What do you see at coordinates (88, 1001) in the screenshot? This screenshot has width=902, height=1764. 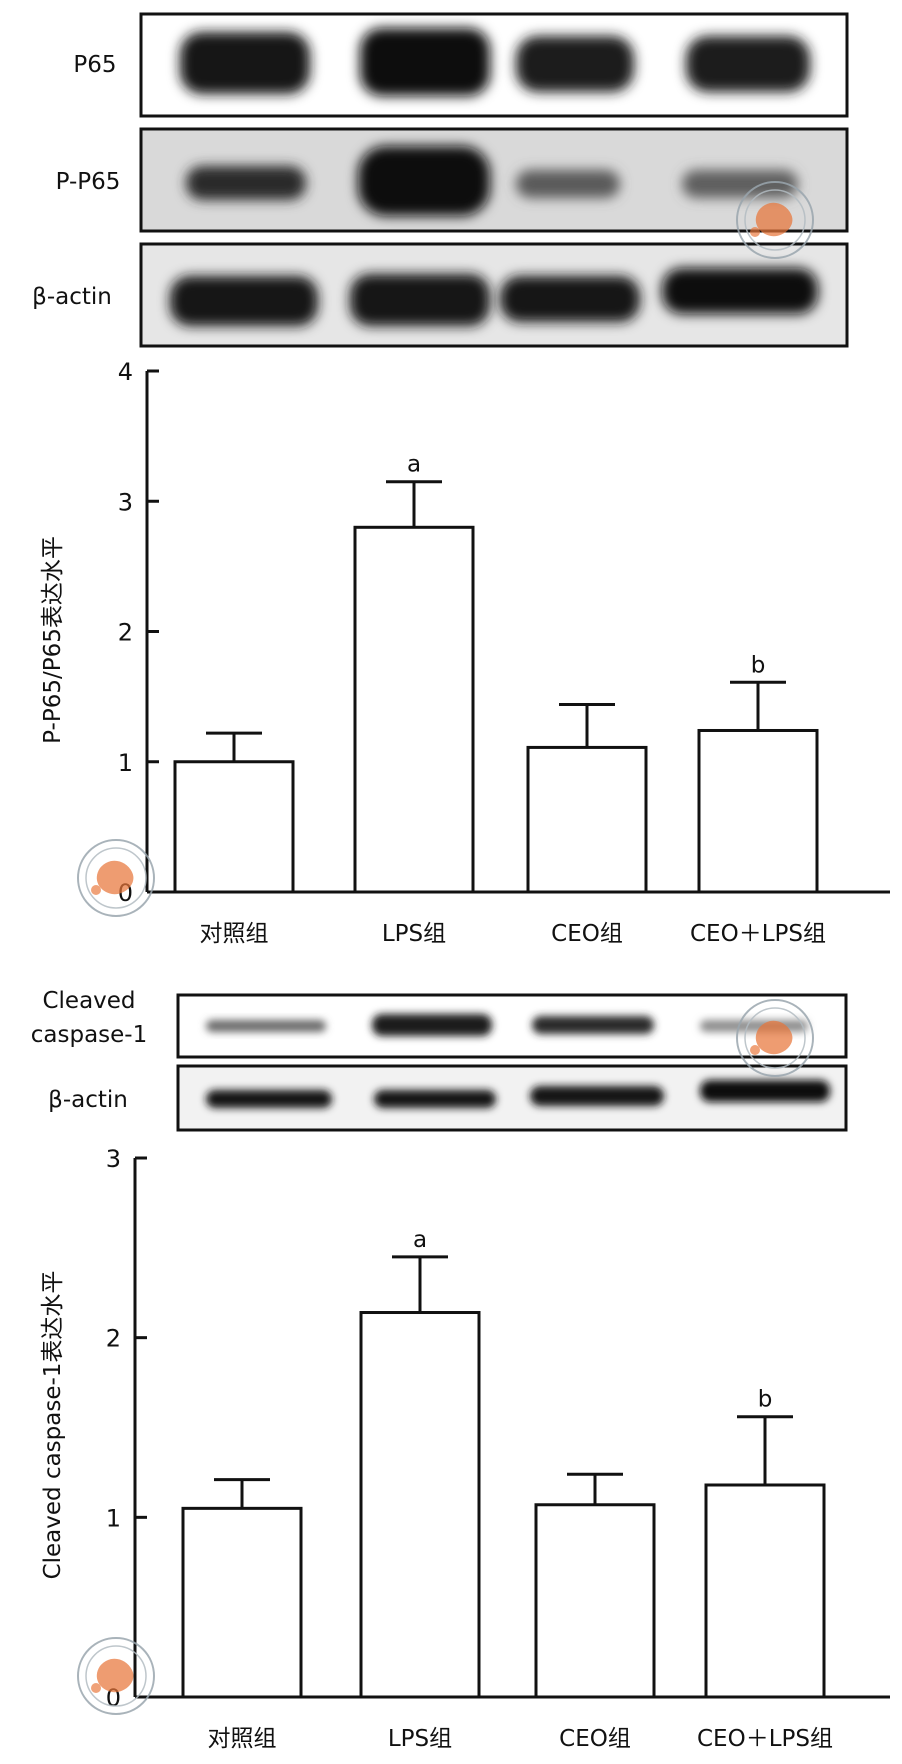 I see `blot-label-cleaved: Cleaved` at bounding box center [88, 1001].